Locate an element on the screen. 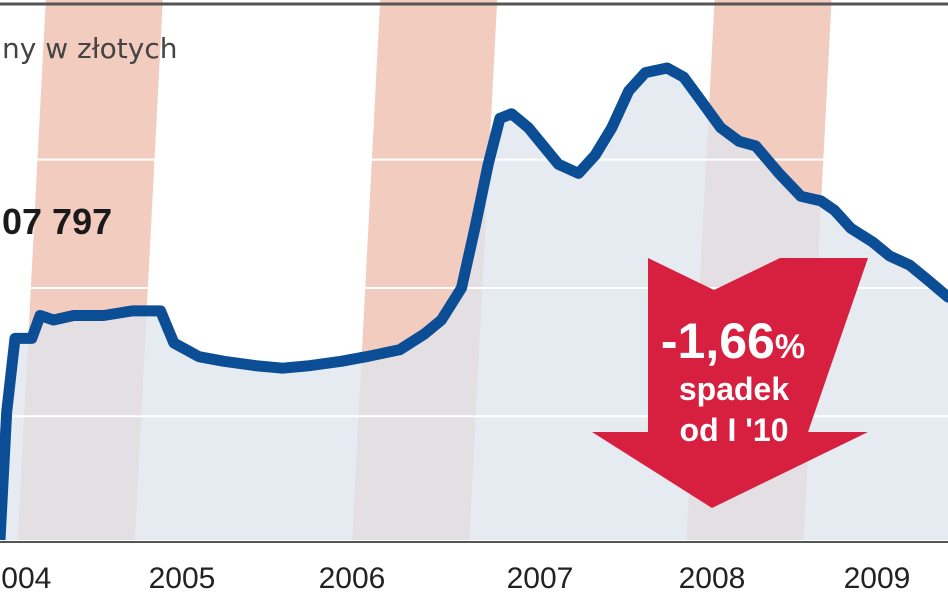 This screenshot has width=948, height=593. down-arrow-shape is located at coordinates (730, 383).